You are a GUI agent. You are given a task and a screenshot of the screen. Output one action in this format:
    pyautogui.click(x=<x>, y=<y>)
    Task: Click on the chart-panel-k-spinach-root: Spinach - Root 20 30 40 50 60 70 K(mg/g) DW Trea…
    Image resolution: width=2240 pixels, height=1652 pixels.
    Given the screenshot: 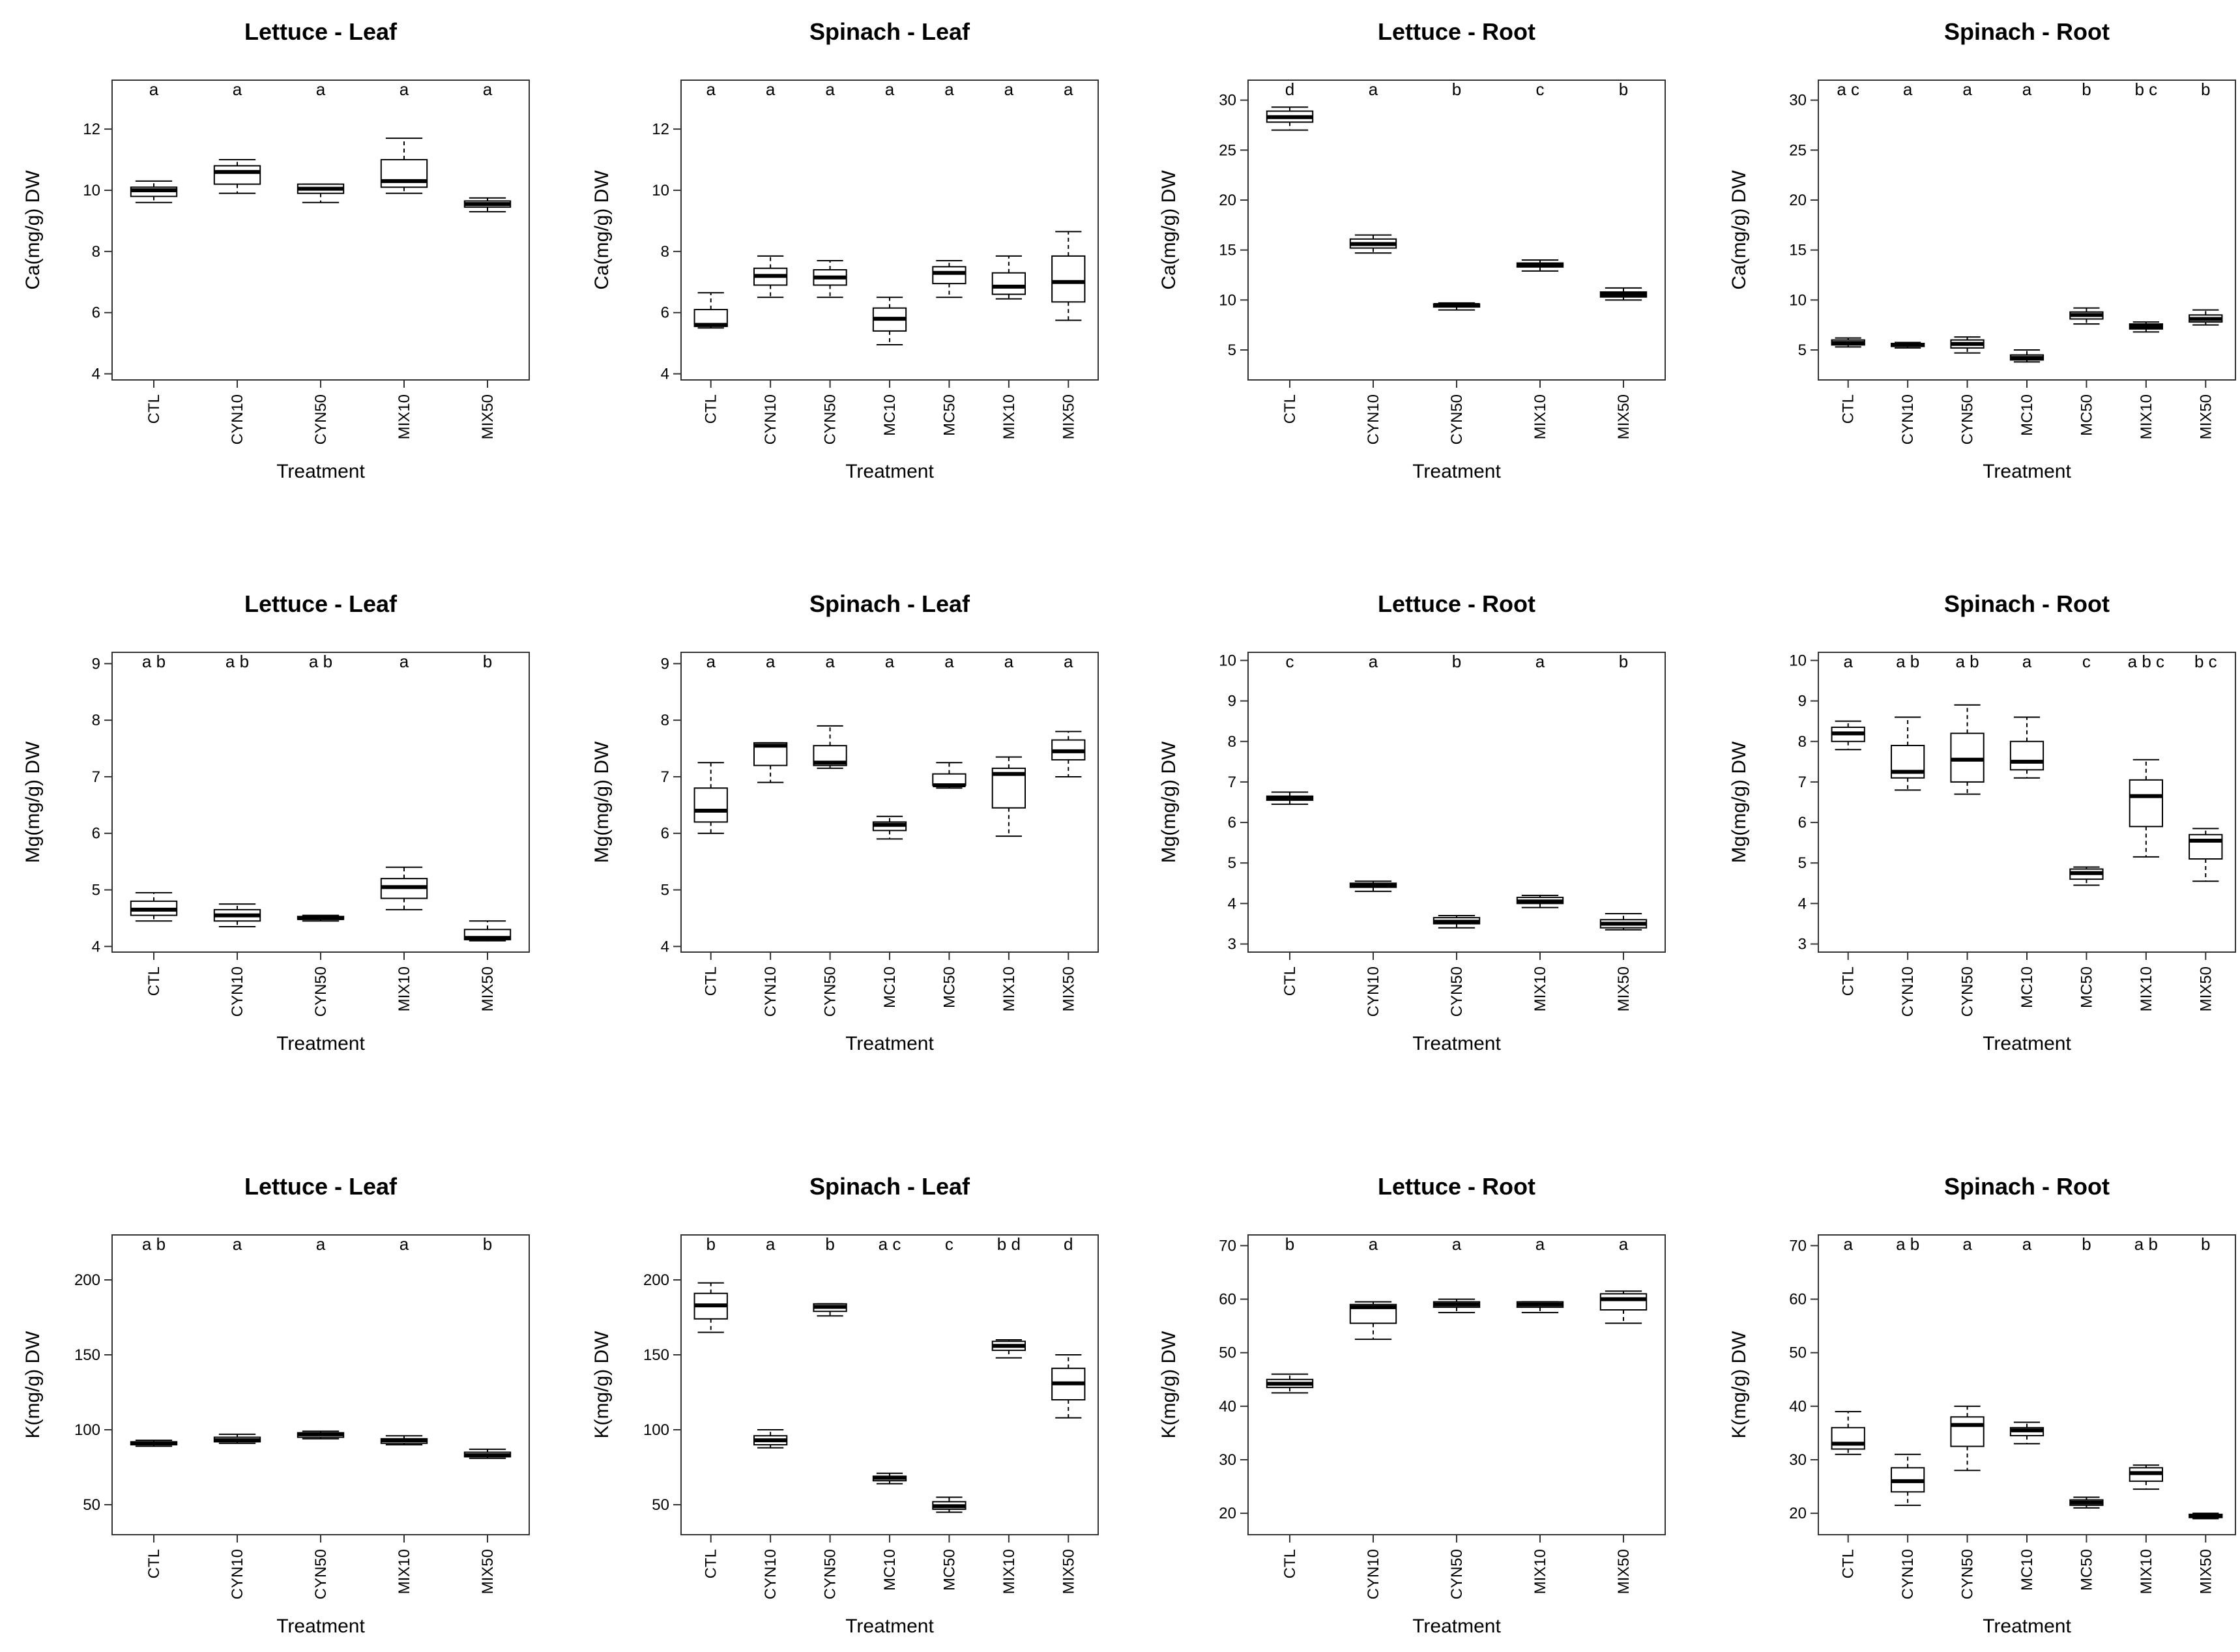 What is the action you would take?
    pyautogui.click(x=1982, y=1405)
    